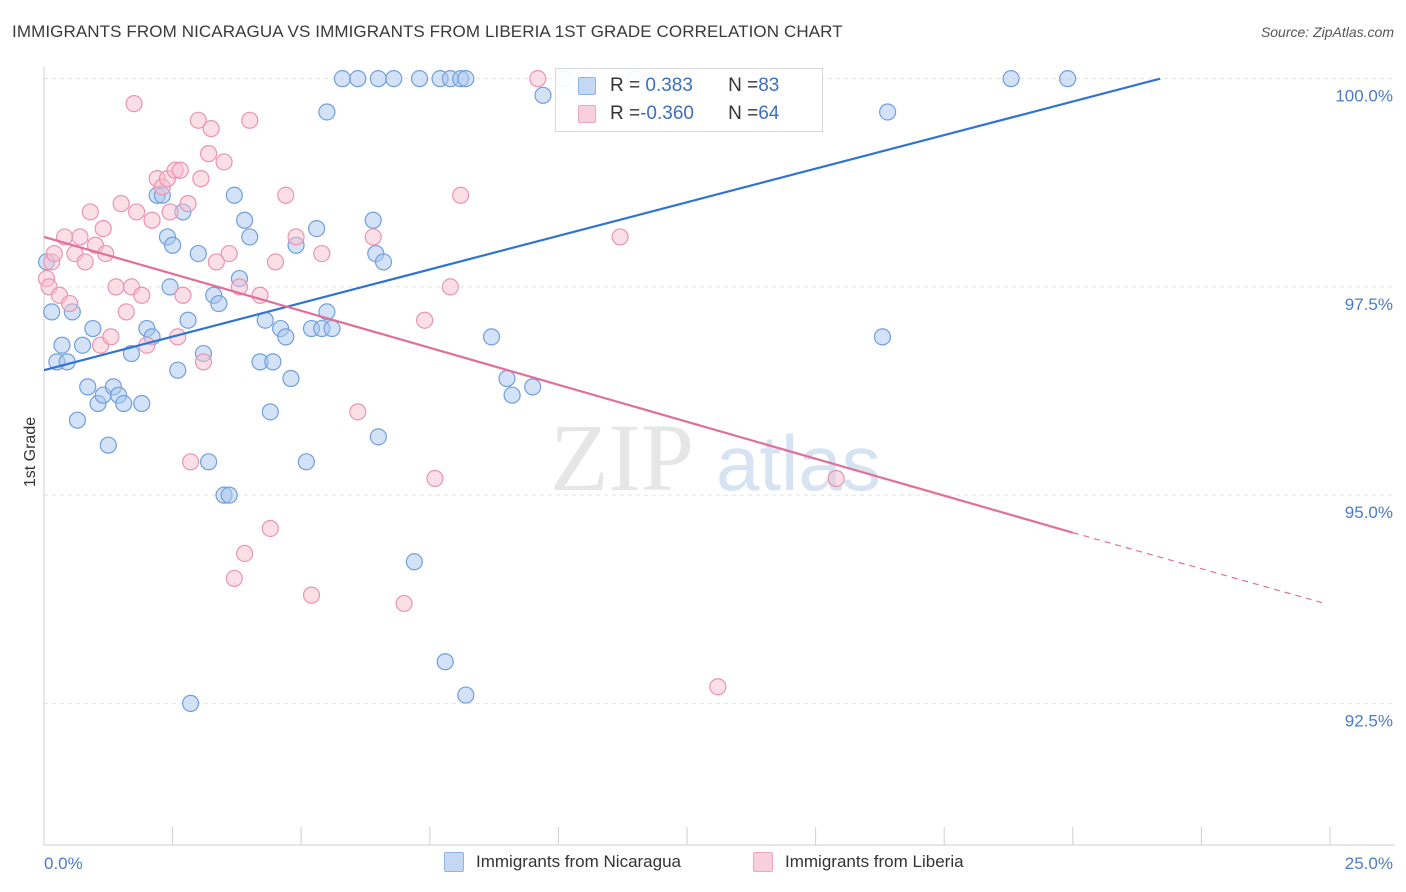 Image resolution: width=1406 pixels, height=892 pixels. Describe the element at coordinates (769, 85) in the screenshot. I see `legend-n-value: 83` at that location.